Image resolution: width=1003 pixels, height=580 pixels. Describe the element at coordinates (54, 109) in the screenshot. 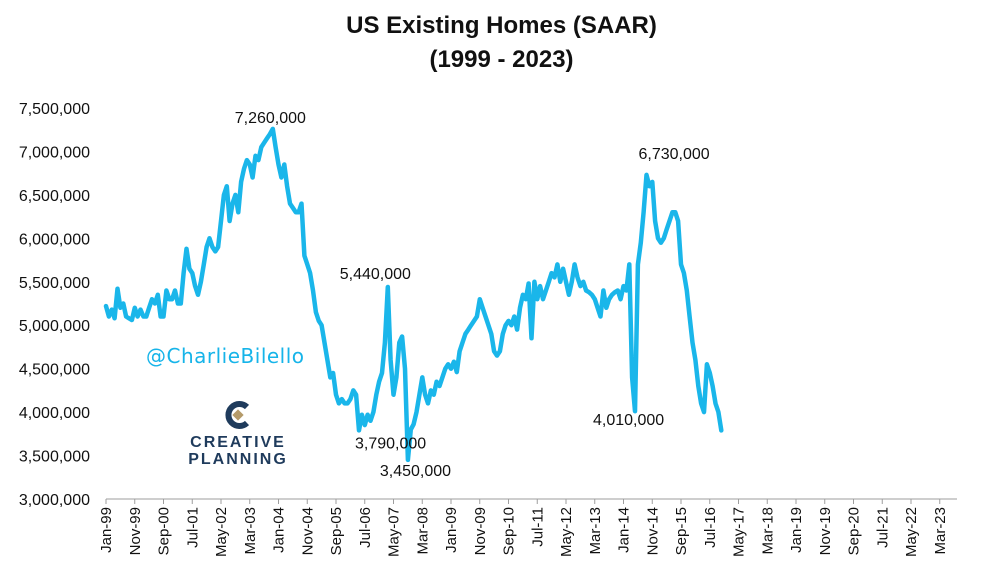

I see `y-tick-label: 7,500,000` at that location.